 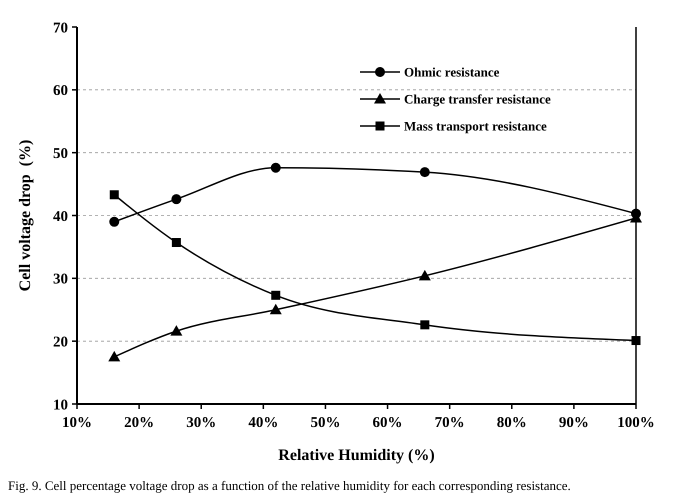 I want to click on x-tick-label: 20%, so click(x=139, y=423).